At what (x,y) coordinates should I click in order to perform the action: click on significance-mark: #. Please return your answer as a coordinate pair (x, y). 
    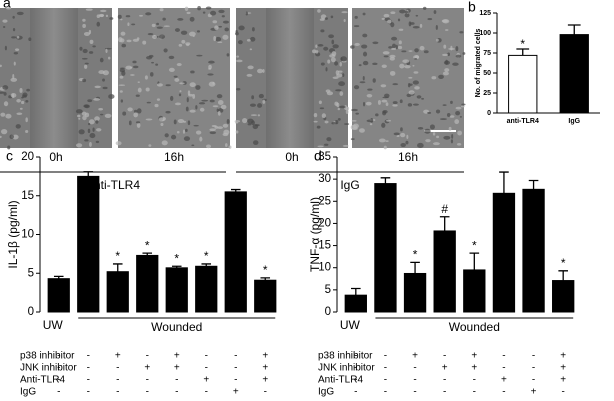
    Looking at the image, I should click on (444, 209).